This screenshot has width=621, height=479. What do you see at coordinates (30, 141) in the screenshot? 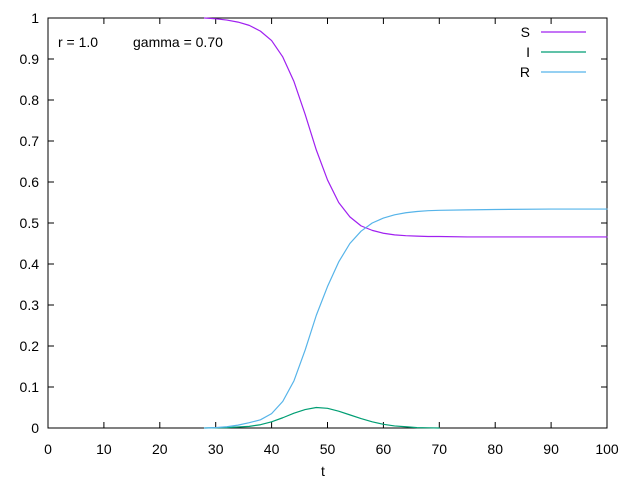
I see `y-tick-label: 0.7` at bounding box center [30, 141].